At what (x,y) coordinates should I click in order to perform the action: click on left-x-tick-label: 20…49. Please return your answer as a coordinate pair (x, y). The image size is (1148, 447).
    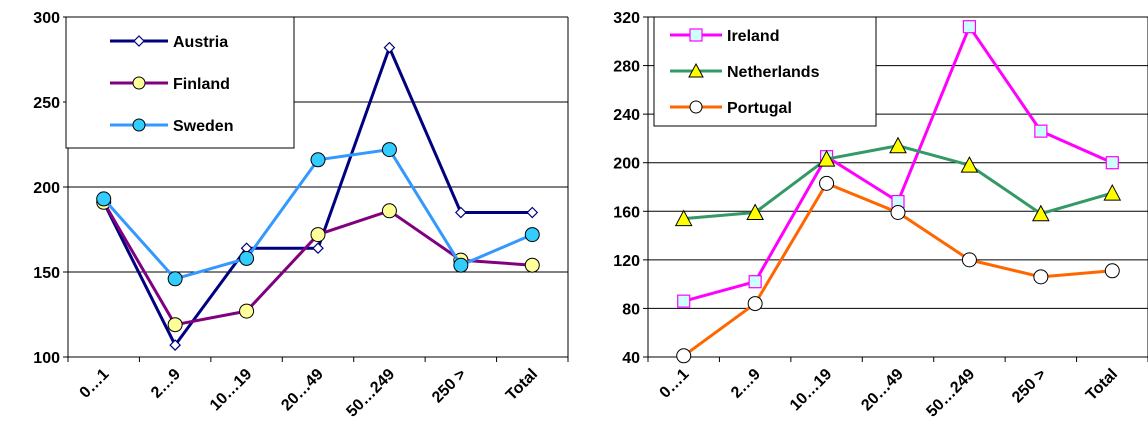
    Looking at the image, I should click on (302, 390).